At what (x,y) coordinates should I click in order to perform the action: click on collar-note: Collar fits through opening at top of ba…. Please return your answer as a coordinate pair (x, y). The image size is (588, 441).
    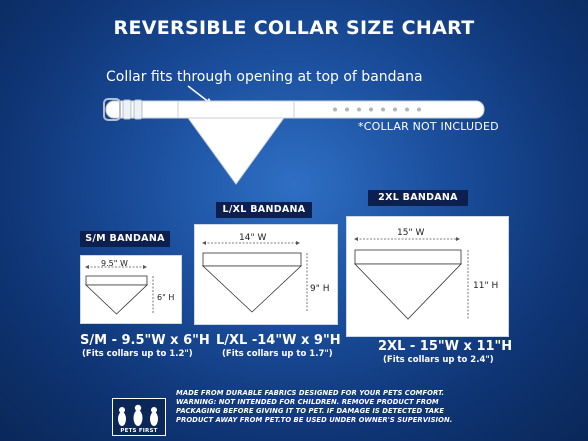
    Looking at the image, I should click on (264, 77).